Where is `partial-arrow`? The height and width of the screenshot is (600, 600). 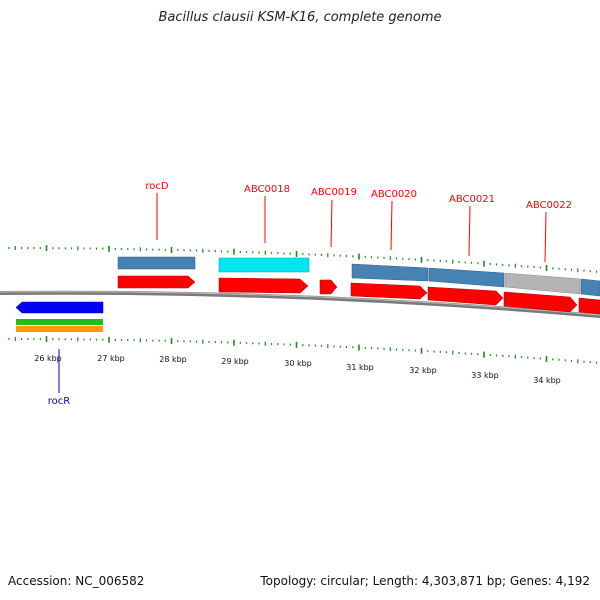
partial-arrow is located at coordinates (589, 306).